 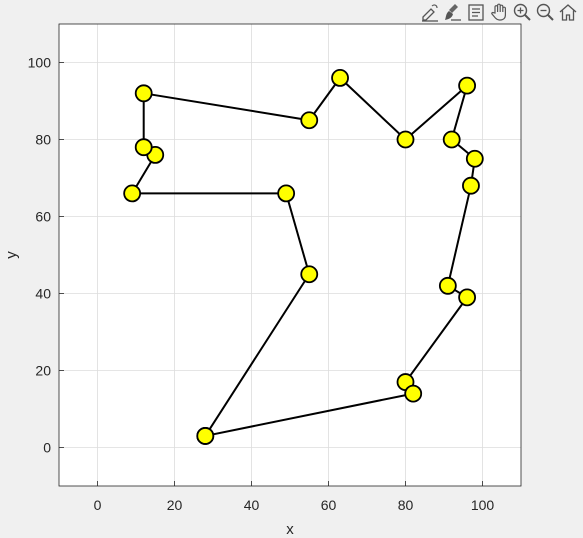 What do you see at coordinates (43, 140) in the screenshot?
I see `y-tick-label: 80` at bounding box center [43, 140].